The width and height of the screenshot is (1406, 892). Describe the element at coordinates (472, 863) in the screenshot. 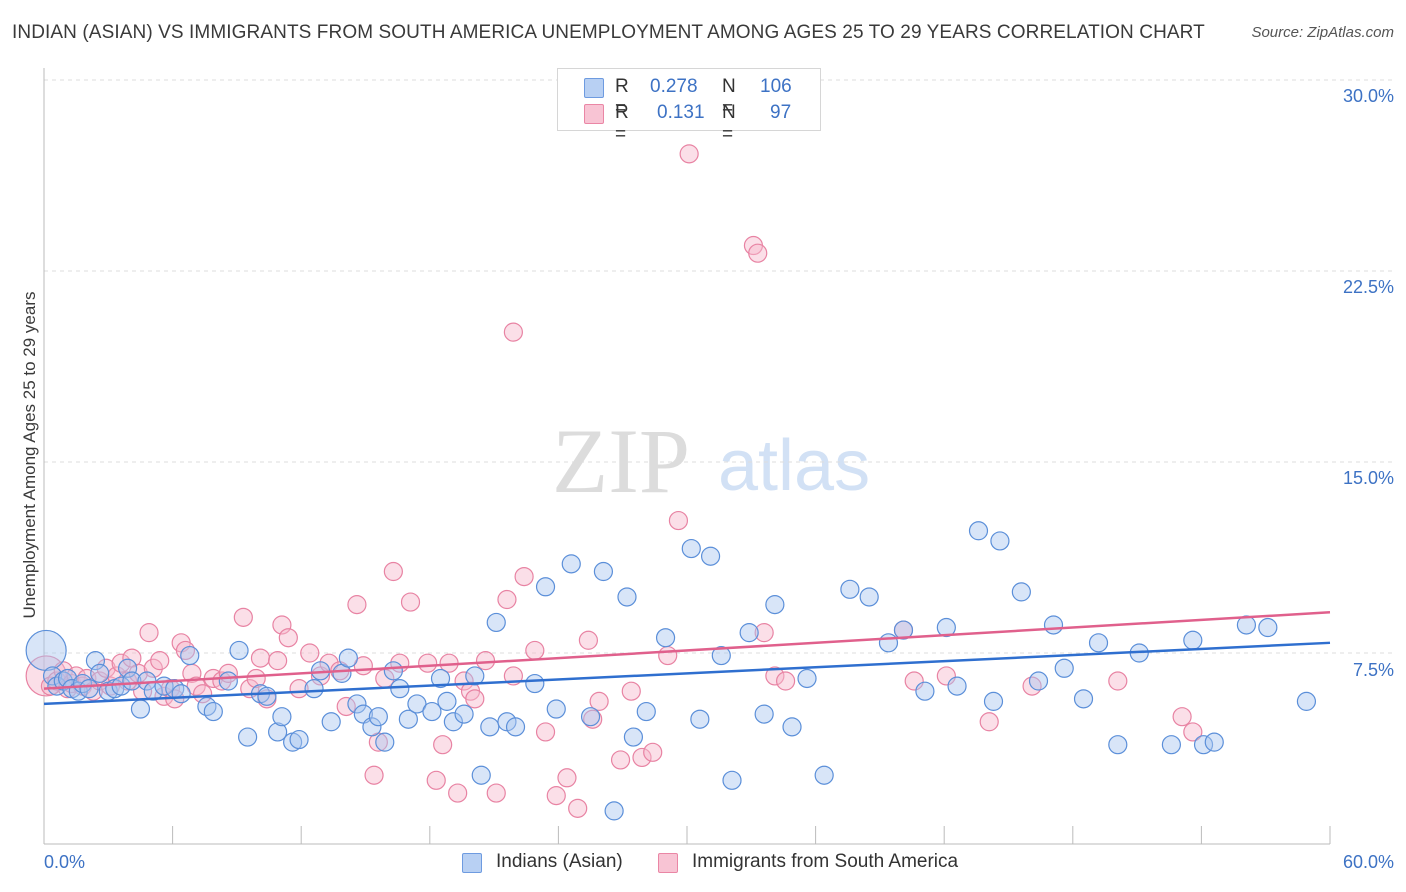

I see `blue-swatch` at that location.